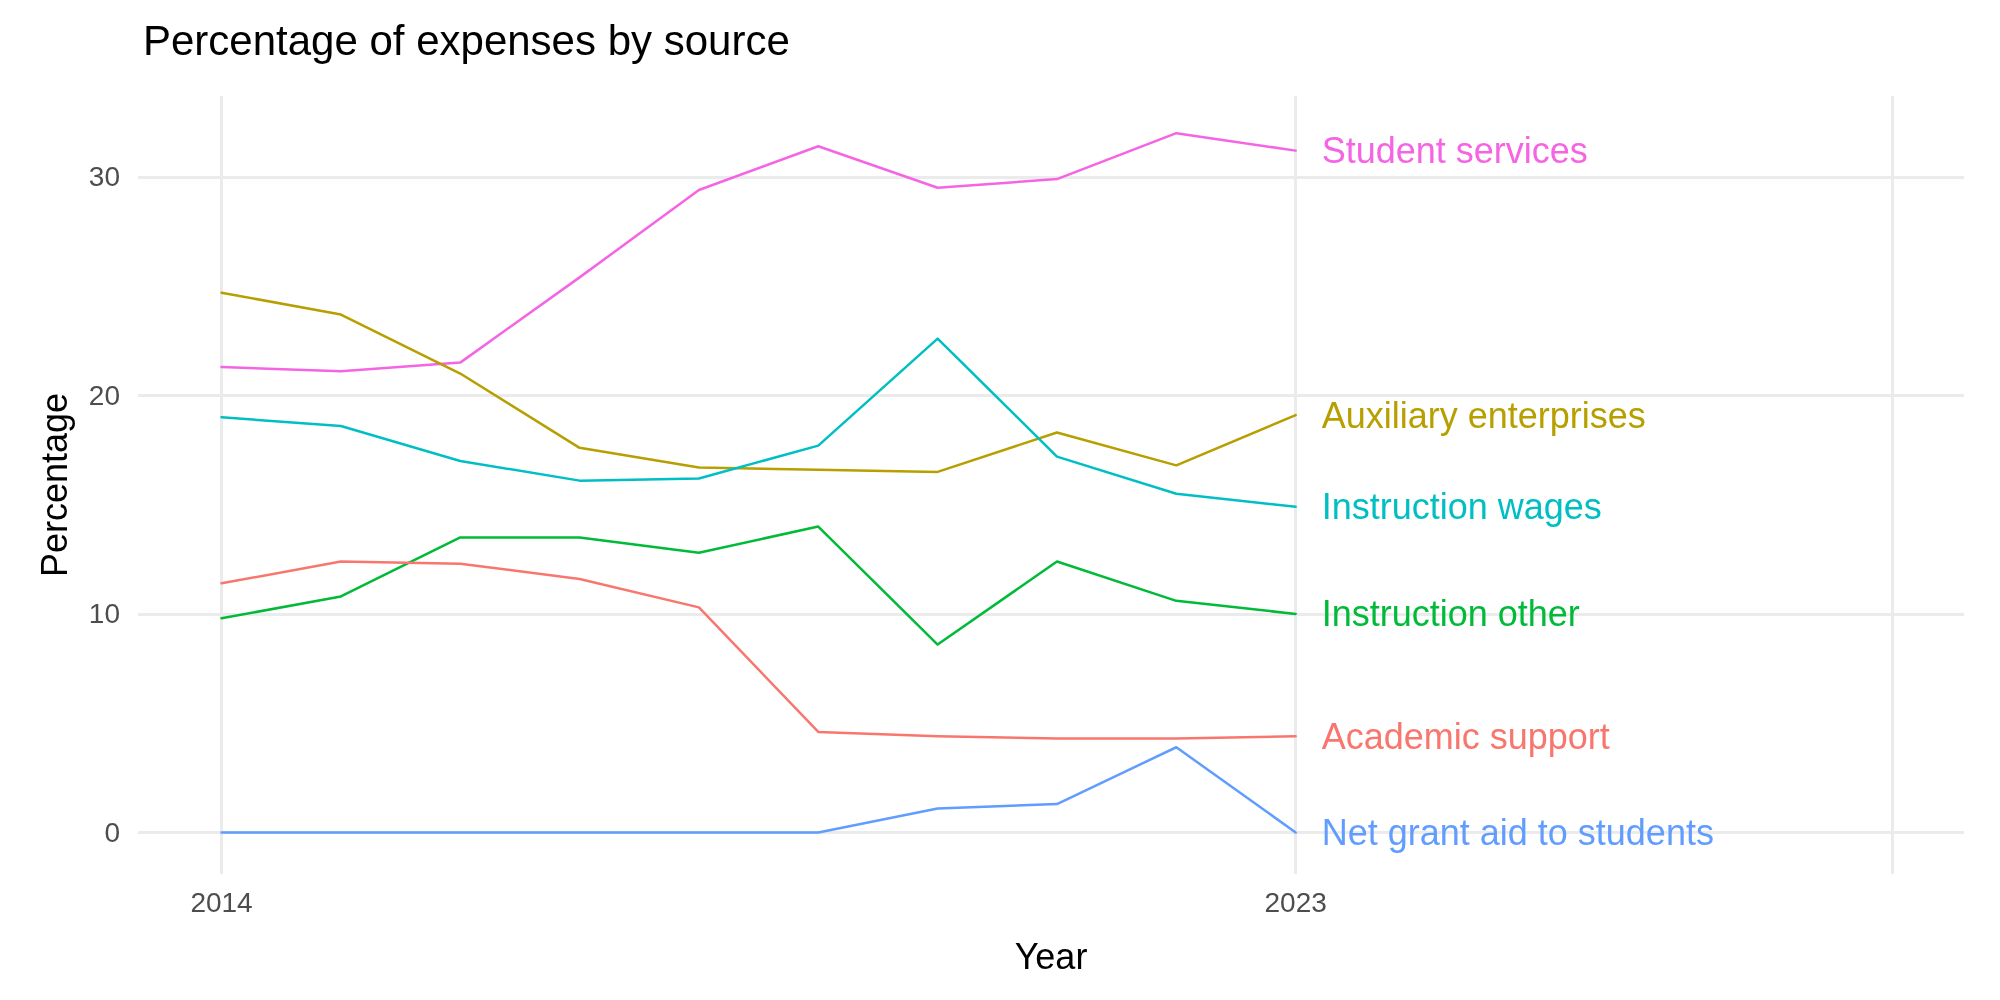 The width and height of the screenshot is (2000, 1000). I want to click on x-tick-label: 2023, so click(1295, 902).